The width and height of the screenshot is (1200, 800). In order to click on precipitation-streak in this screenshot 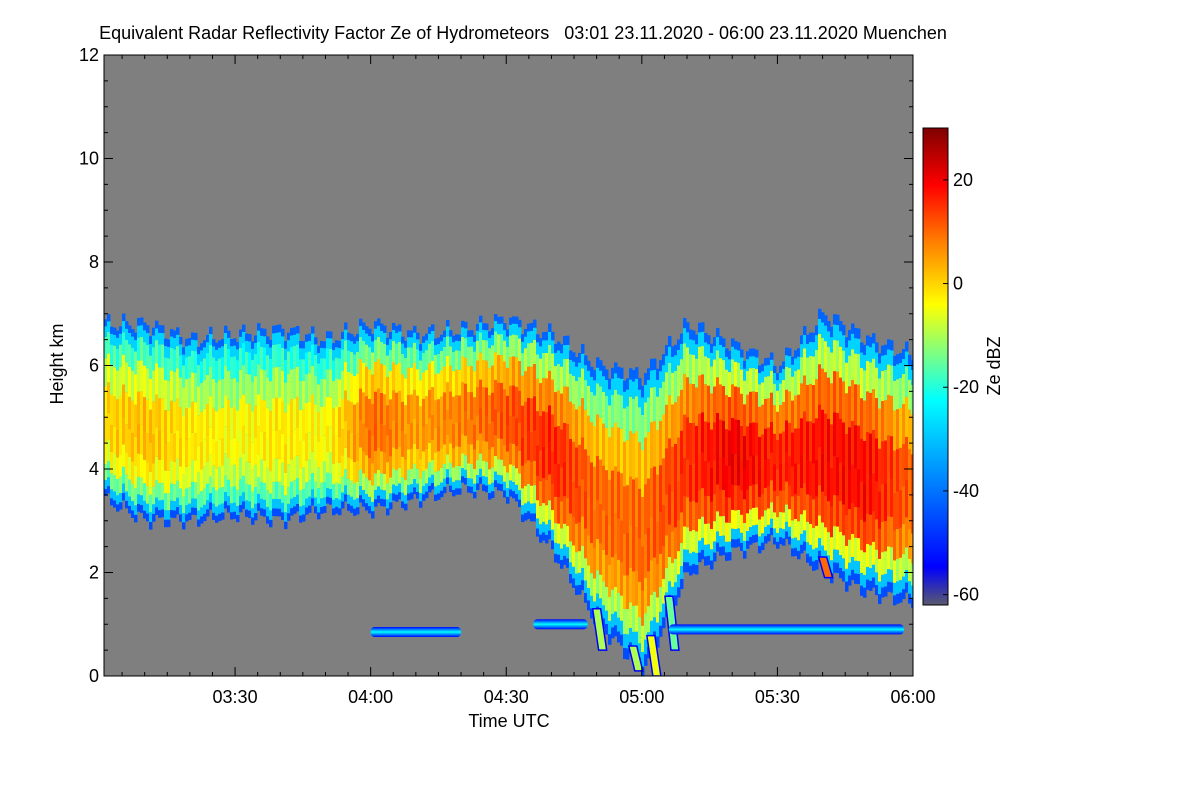, I will do `click(825, 567)`.